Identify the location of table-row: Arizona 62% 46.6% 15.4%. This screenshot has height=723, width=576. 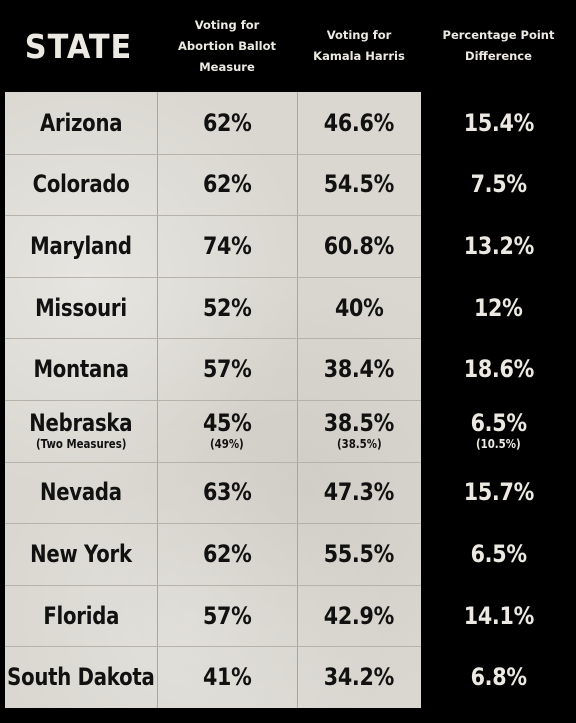
(288, 123).